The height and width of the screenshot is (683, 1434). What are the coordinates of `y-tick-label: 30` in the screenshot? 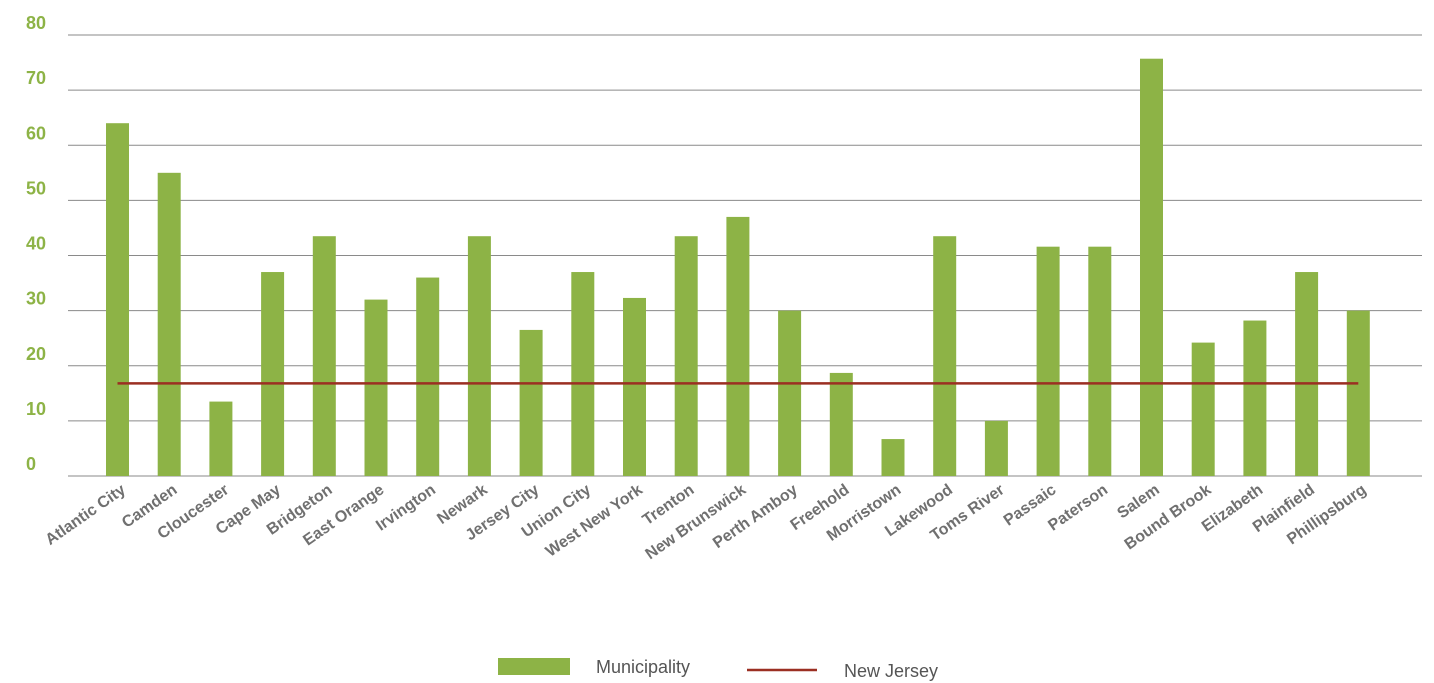 It's located at (36, 299).